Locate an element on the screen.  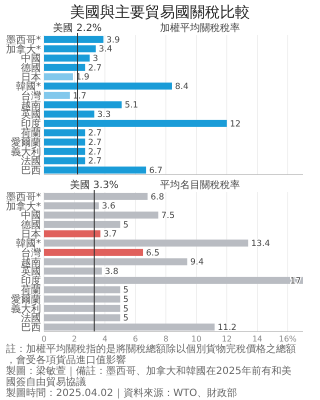
x-tick-label: 12 is located at coordinates (227, 339).